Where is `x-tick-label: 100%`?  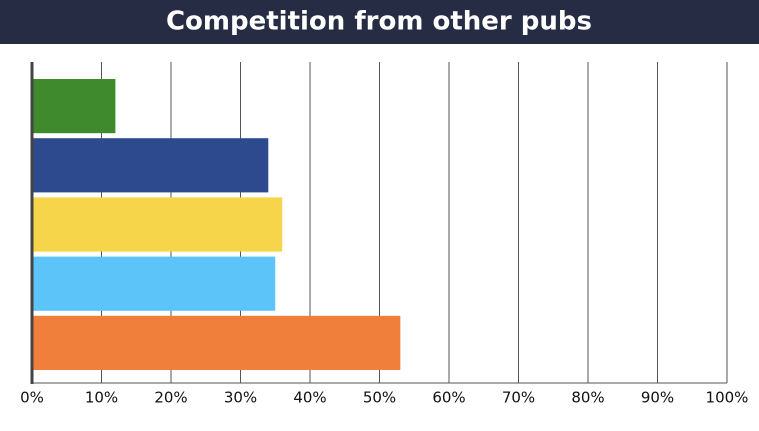
x-tick-label: 100% is located at coordinates (727, 398).